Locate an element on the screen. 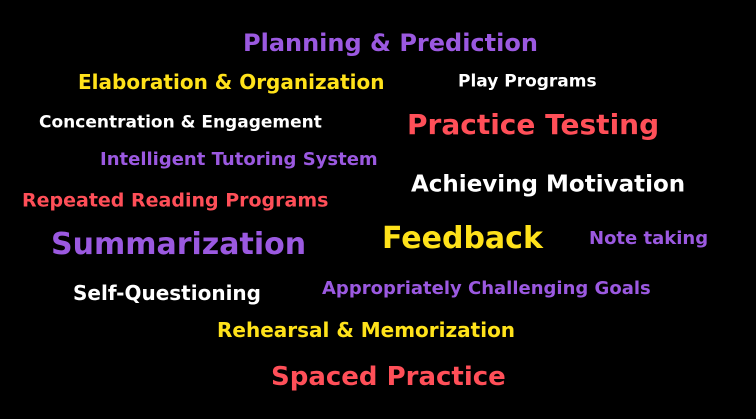 The image size is (756, 419). word-achieving-motivation: Achieving Motivation is located at coordinates (548, 184).